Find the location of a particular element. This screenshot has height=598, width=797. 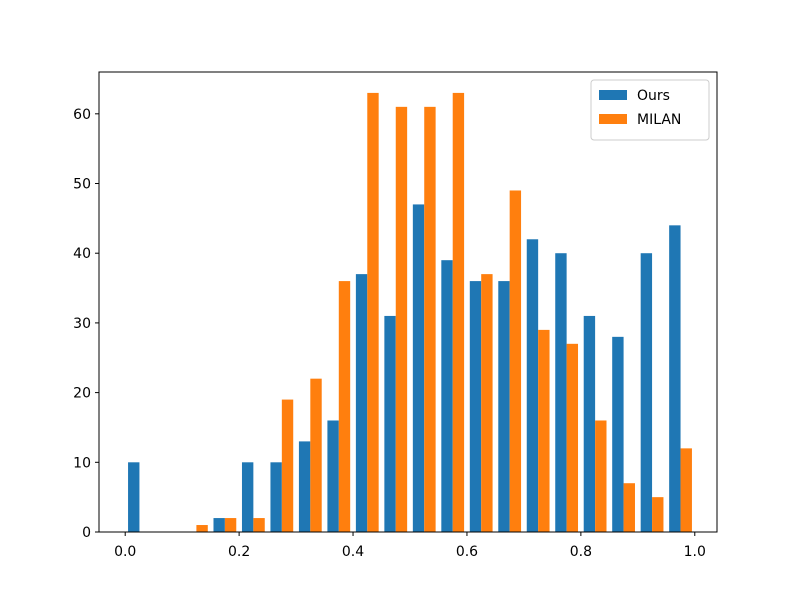

x-tick-label: 0.8 is located at coordinates (581, 552).